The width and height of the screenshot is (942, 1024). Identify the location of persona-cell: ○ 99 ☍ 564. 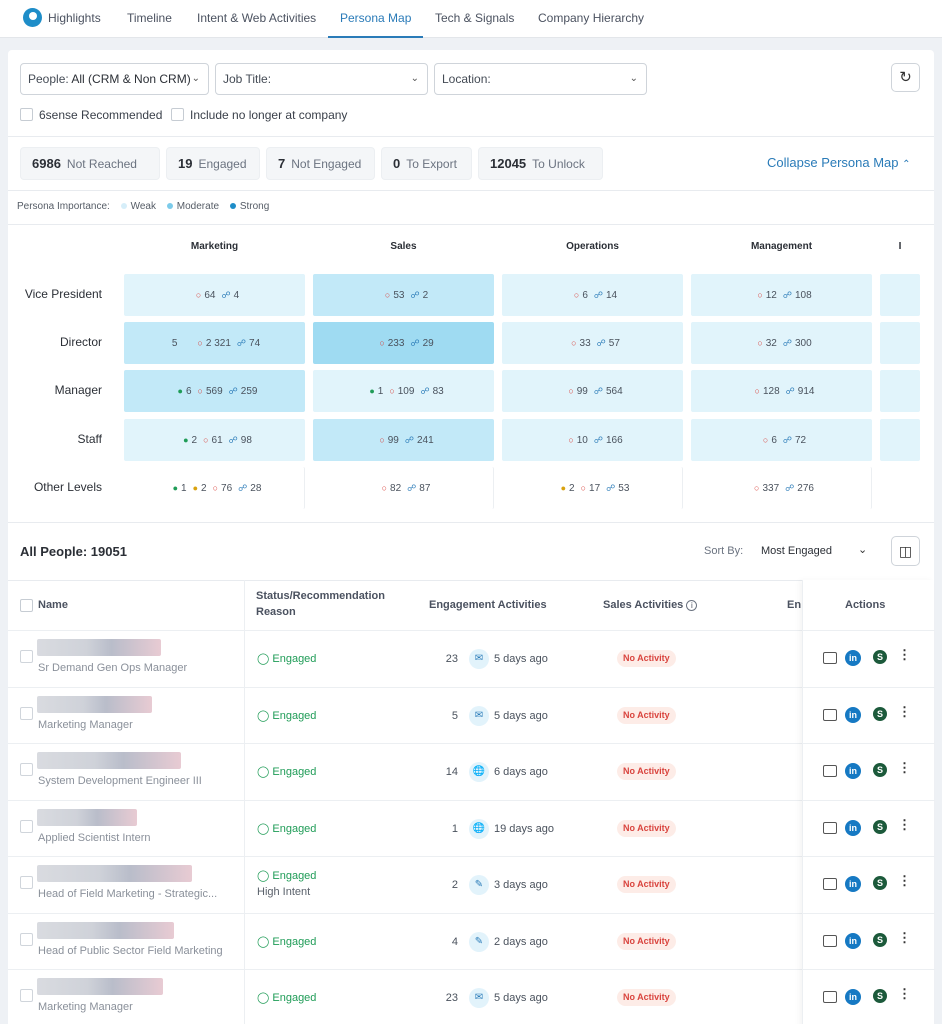
(592, 391).